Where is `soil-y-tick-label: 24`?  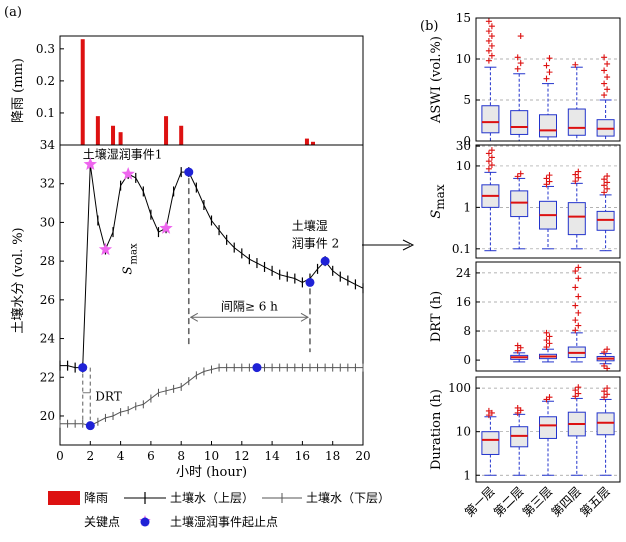 soil-y-tick-label: 24 is located at coordinates (48, 339).